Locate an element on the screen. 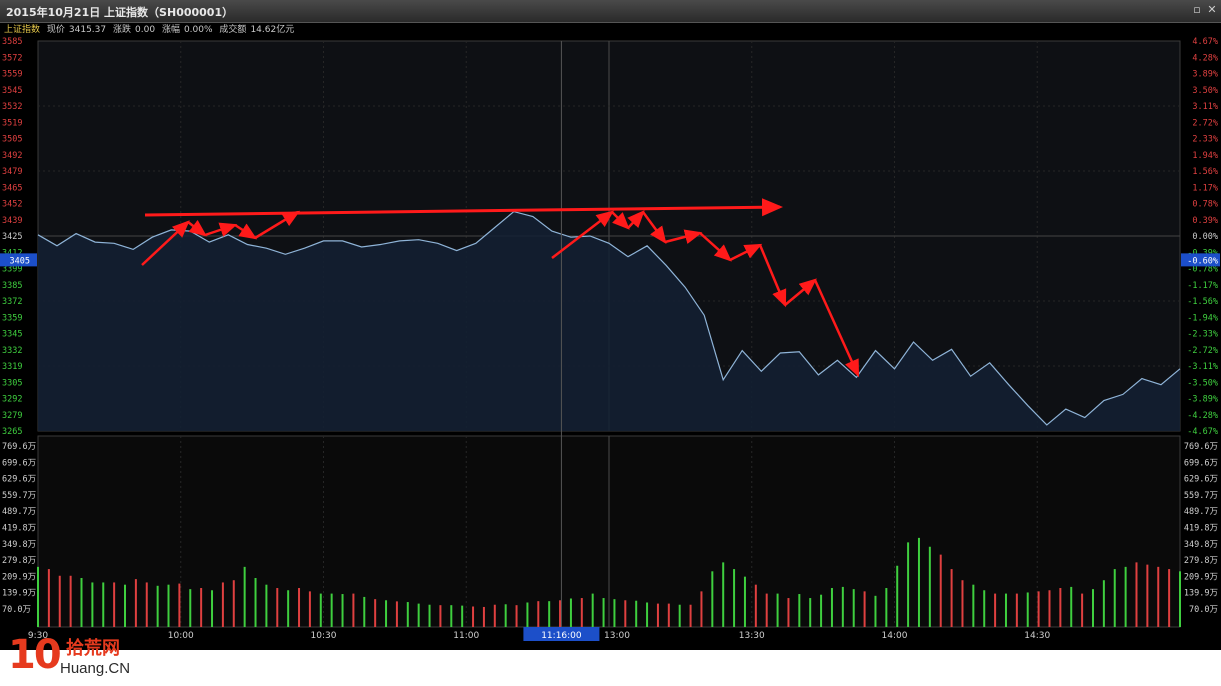  volume-tick-right: 489.7万 is located at coordinates (1201, 512).